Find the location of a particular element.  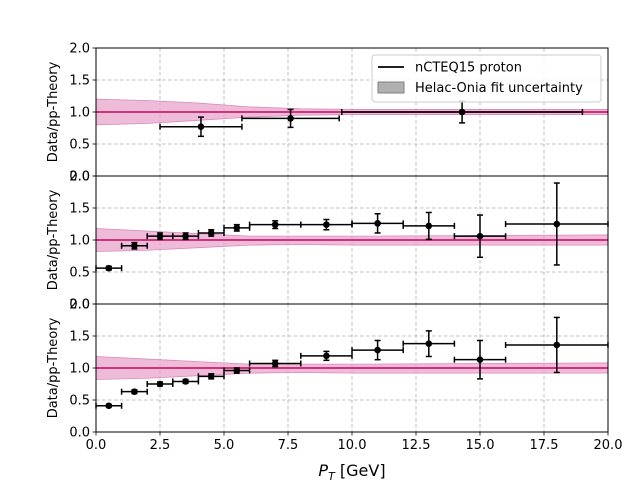

legend: nCTEQ15 proton Helac-Onia fit uncertainty is located at coordinates (486, 78).